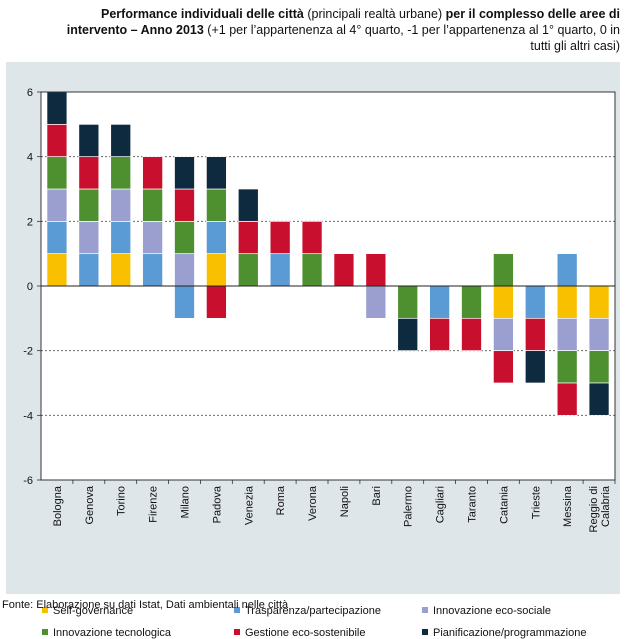  I want to click on y-tick-label: 0, so click(30, 287).